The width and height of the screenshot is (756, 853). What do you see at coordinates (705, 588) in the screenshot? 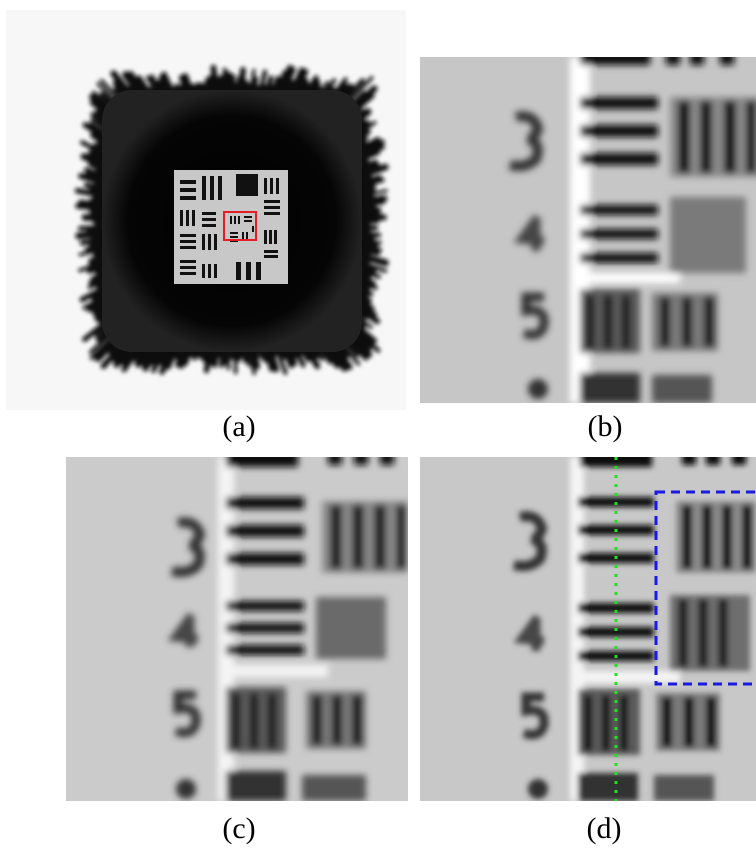
I see `blue-dashed-box` at bounding box center [705, 588].